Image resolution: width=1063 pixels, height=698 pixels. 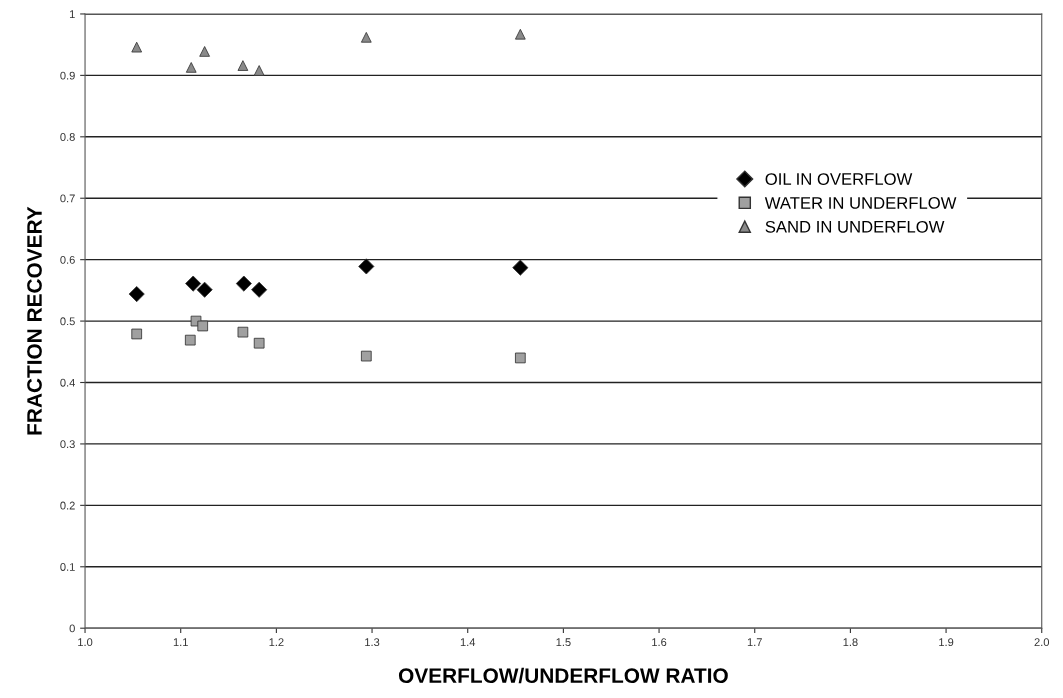 What do you see at coordinates (34, 320) in the screenshot?
I see `y-axis-title: FRACTION RECOVERY` at bounding box center [34, 320].